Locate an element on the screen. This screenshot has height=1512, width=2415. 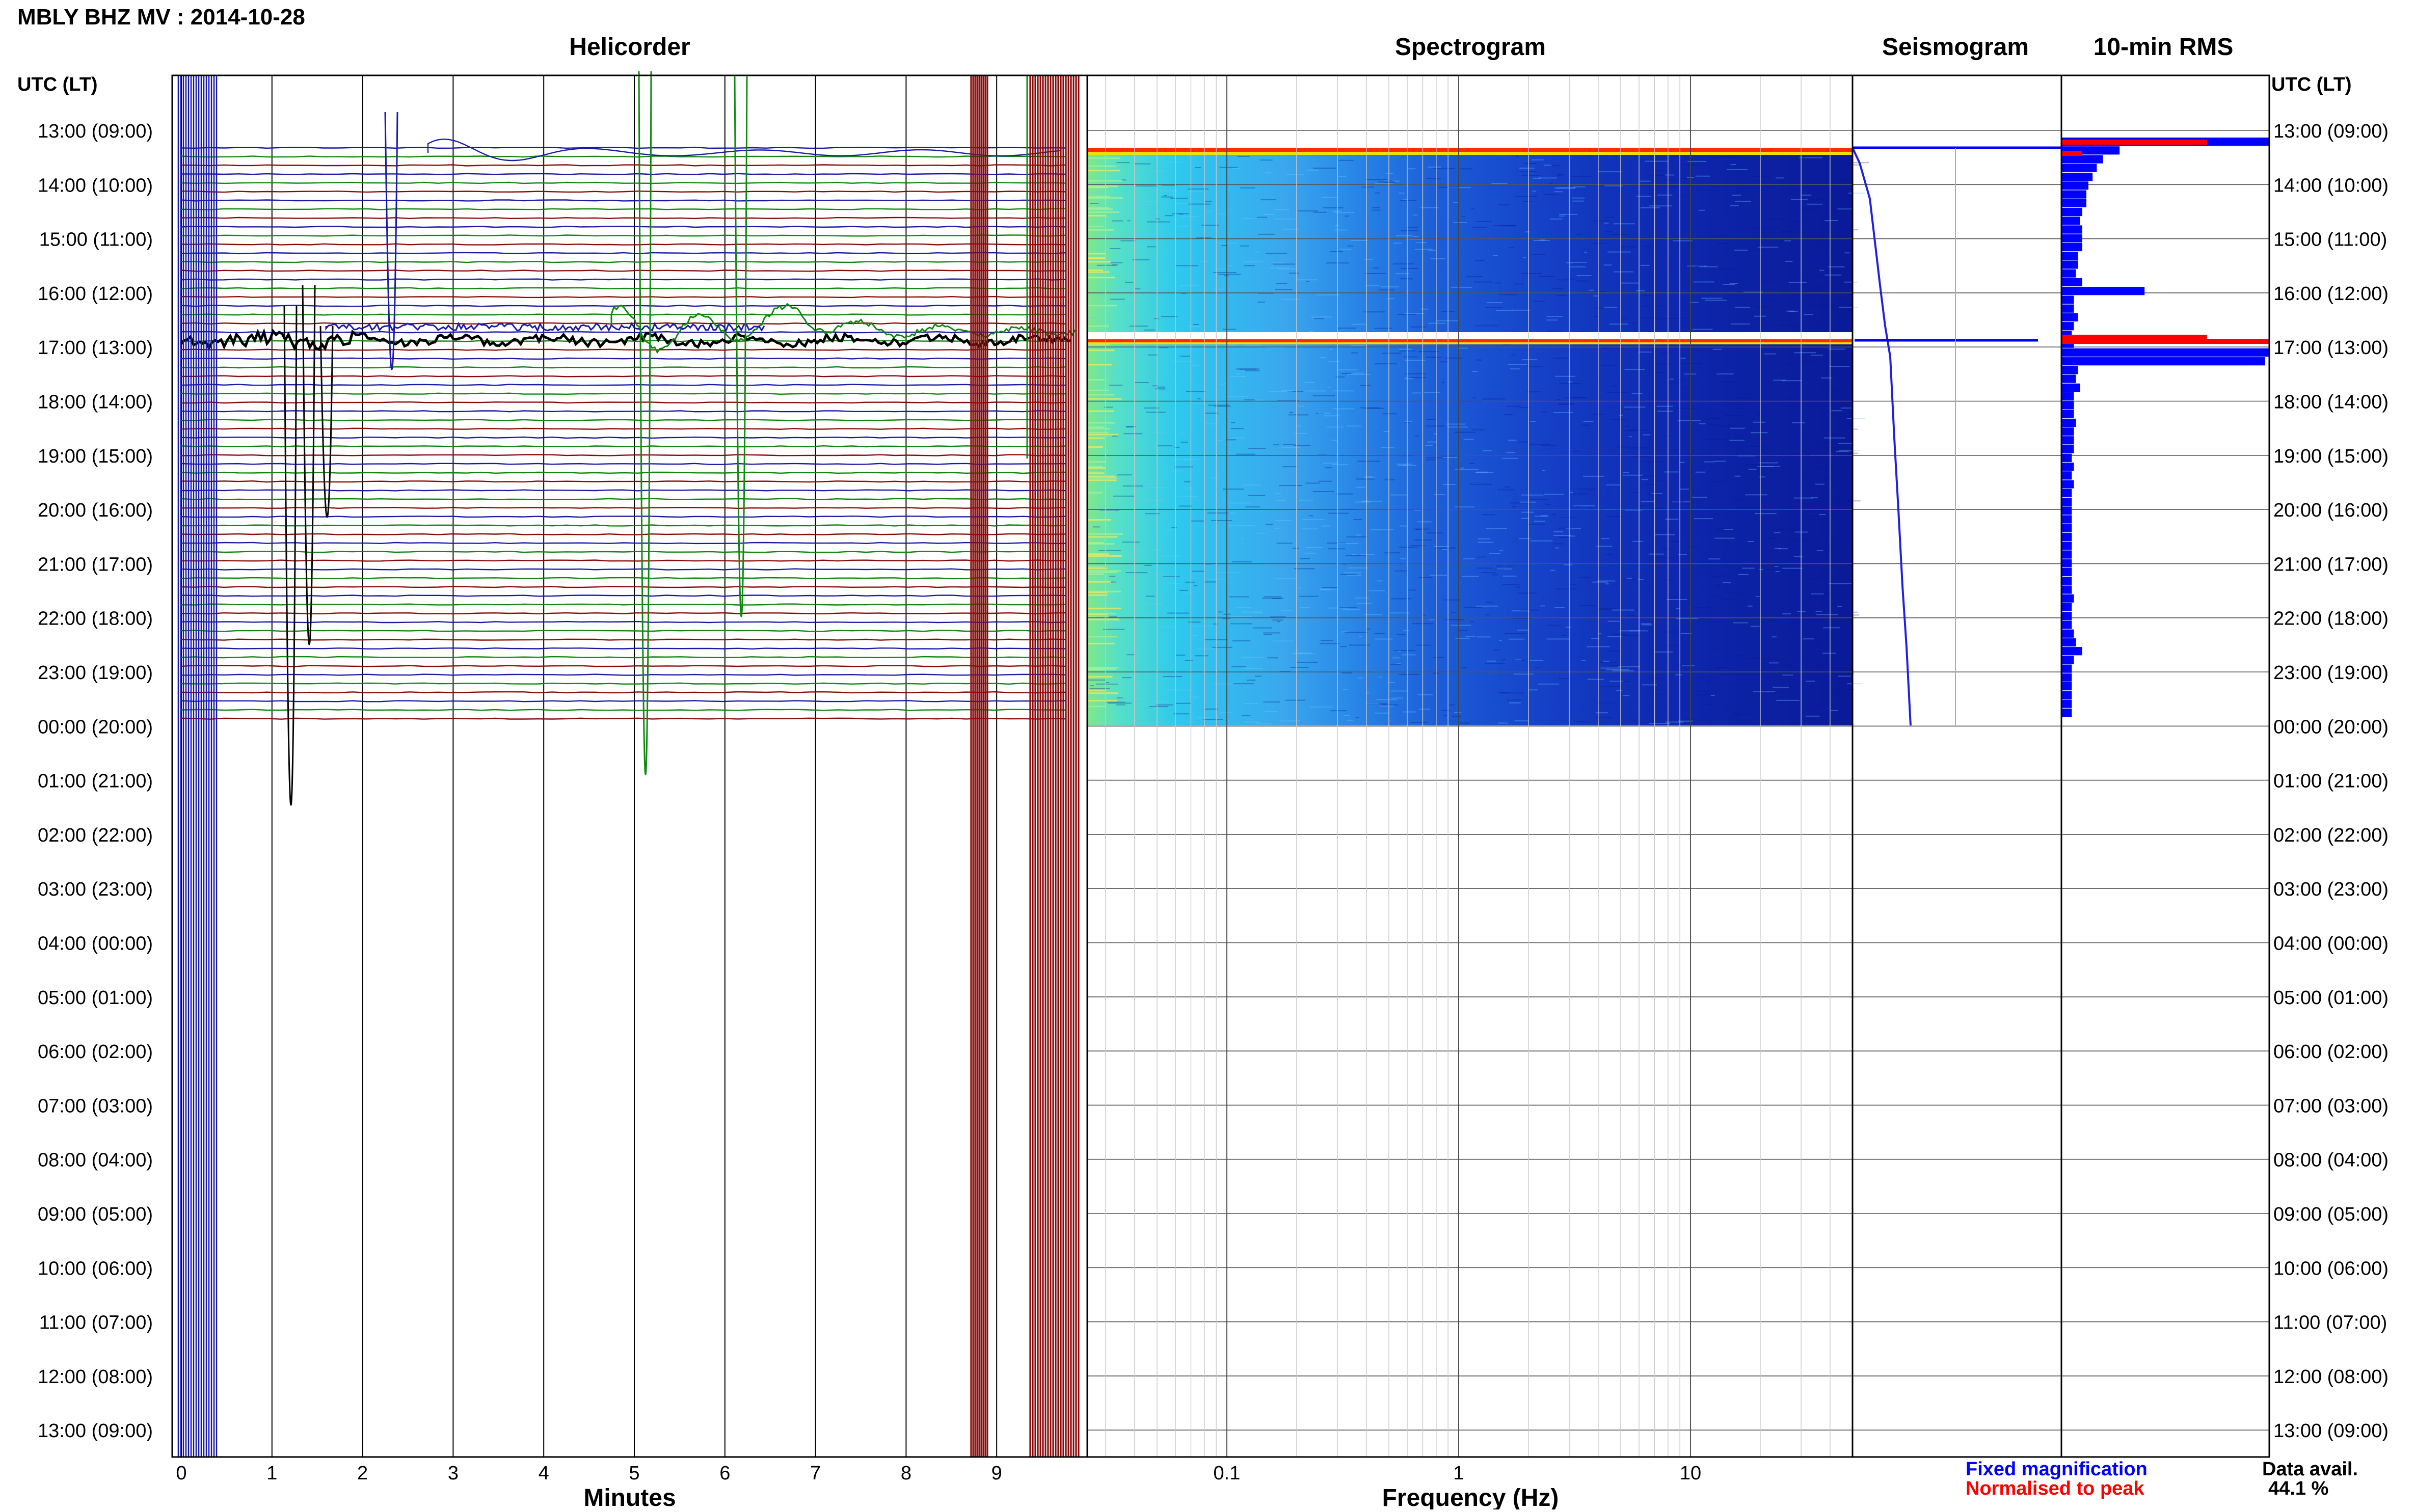
rms-bar is located at coordinates (2067, 660).